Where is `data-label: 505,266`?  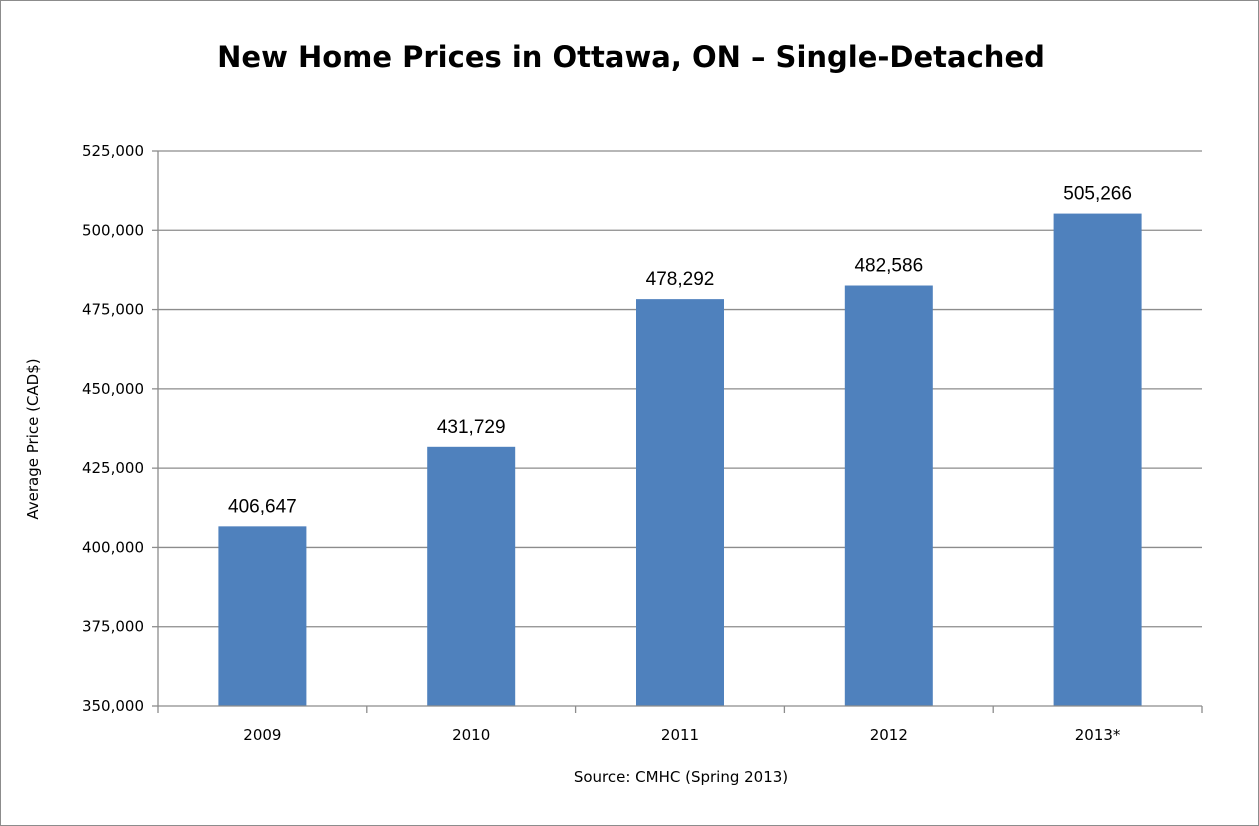
data-label: 505,266 is located at coordinates (1097, 194).